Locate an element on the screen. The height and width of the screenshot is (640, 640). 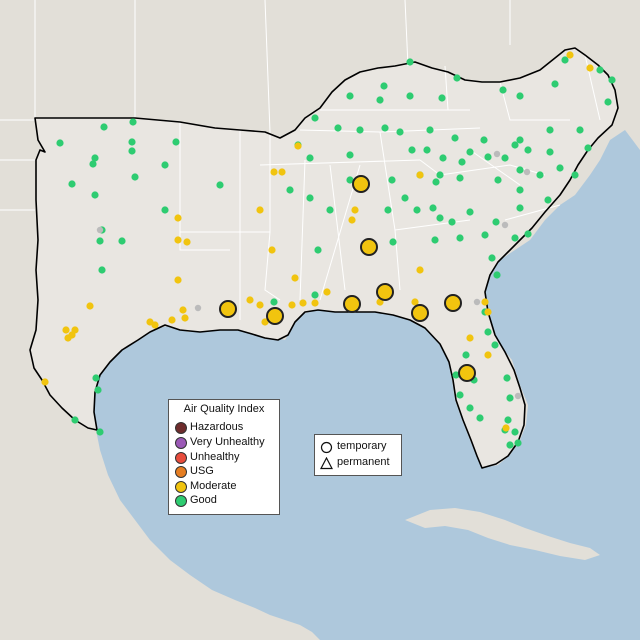
legend-label: Very Unhealthy is located at coordinates (227, 442).